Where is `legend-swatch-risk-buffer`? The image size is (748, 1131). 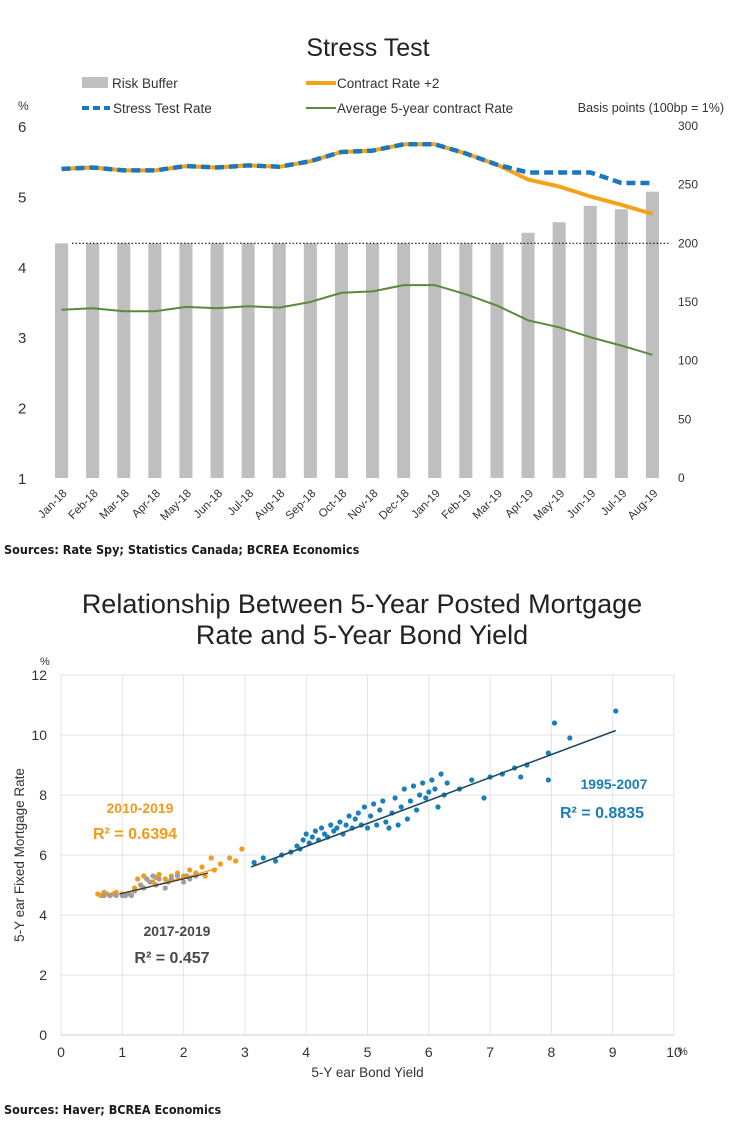 legend-swatch-risk-buffer is located at coordinates (95, 82).